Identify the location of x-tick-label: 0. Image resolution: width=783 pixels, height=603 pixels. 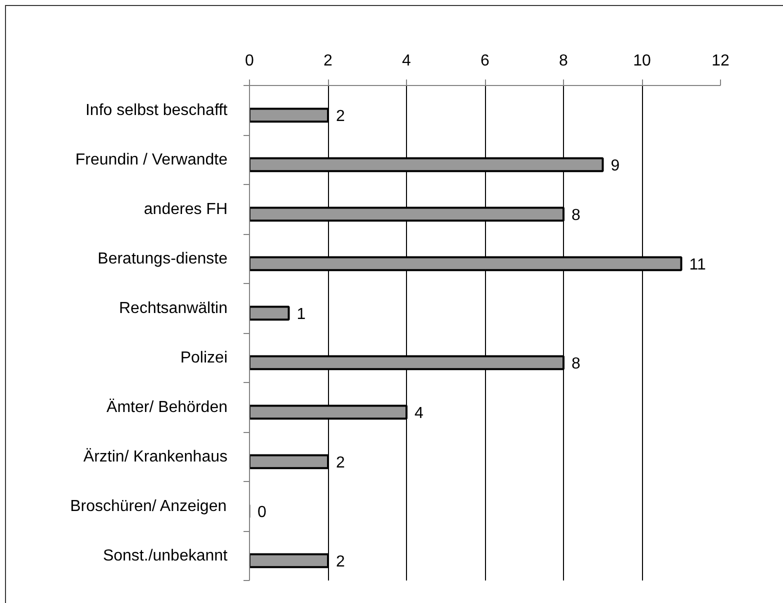
(249, 61).